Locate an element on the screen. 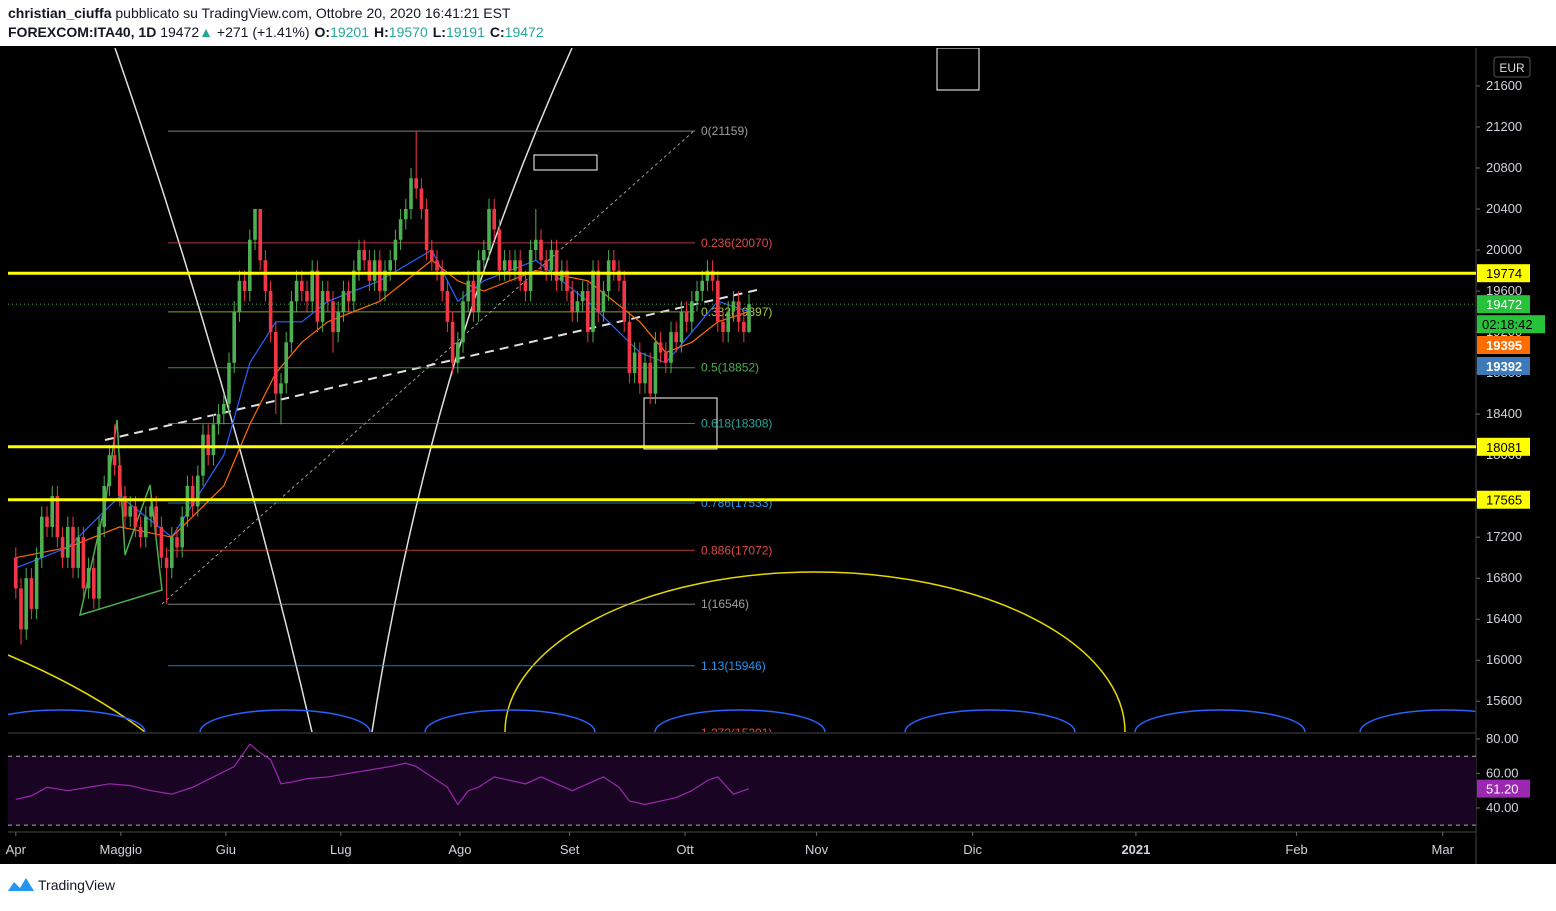 The width and height of the screenshot is (1556, 911). ohlc-label: L: is located at coordinates (439, 32).